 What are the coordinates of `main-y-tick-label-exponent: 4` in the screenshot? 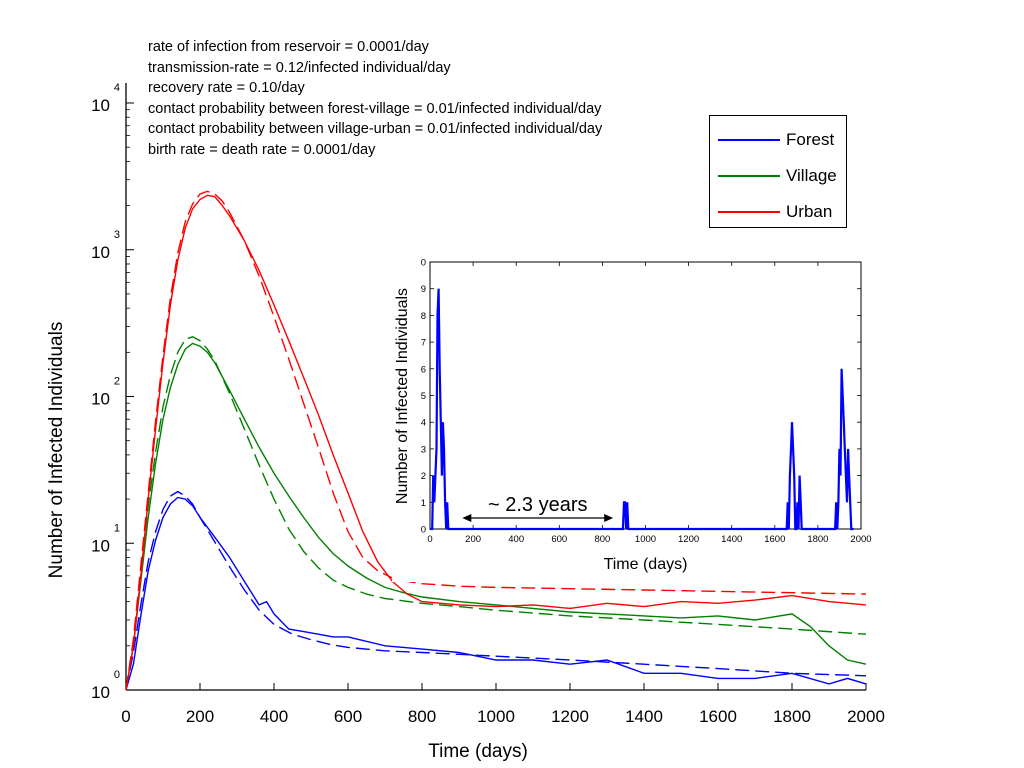 It's located at (117, 88).